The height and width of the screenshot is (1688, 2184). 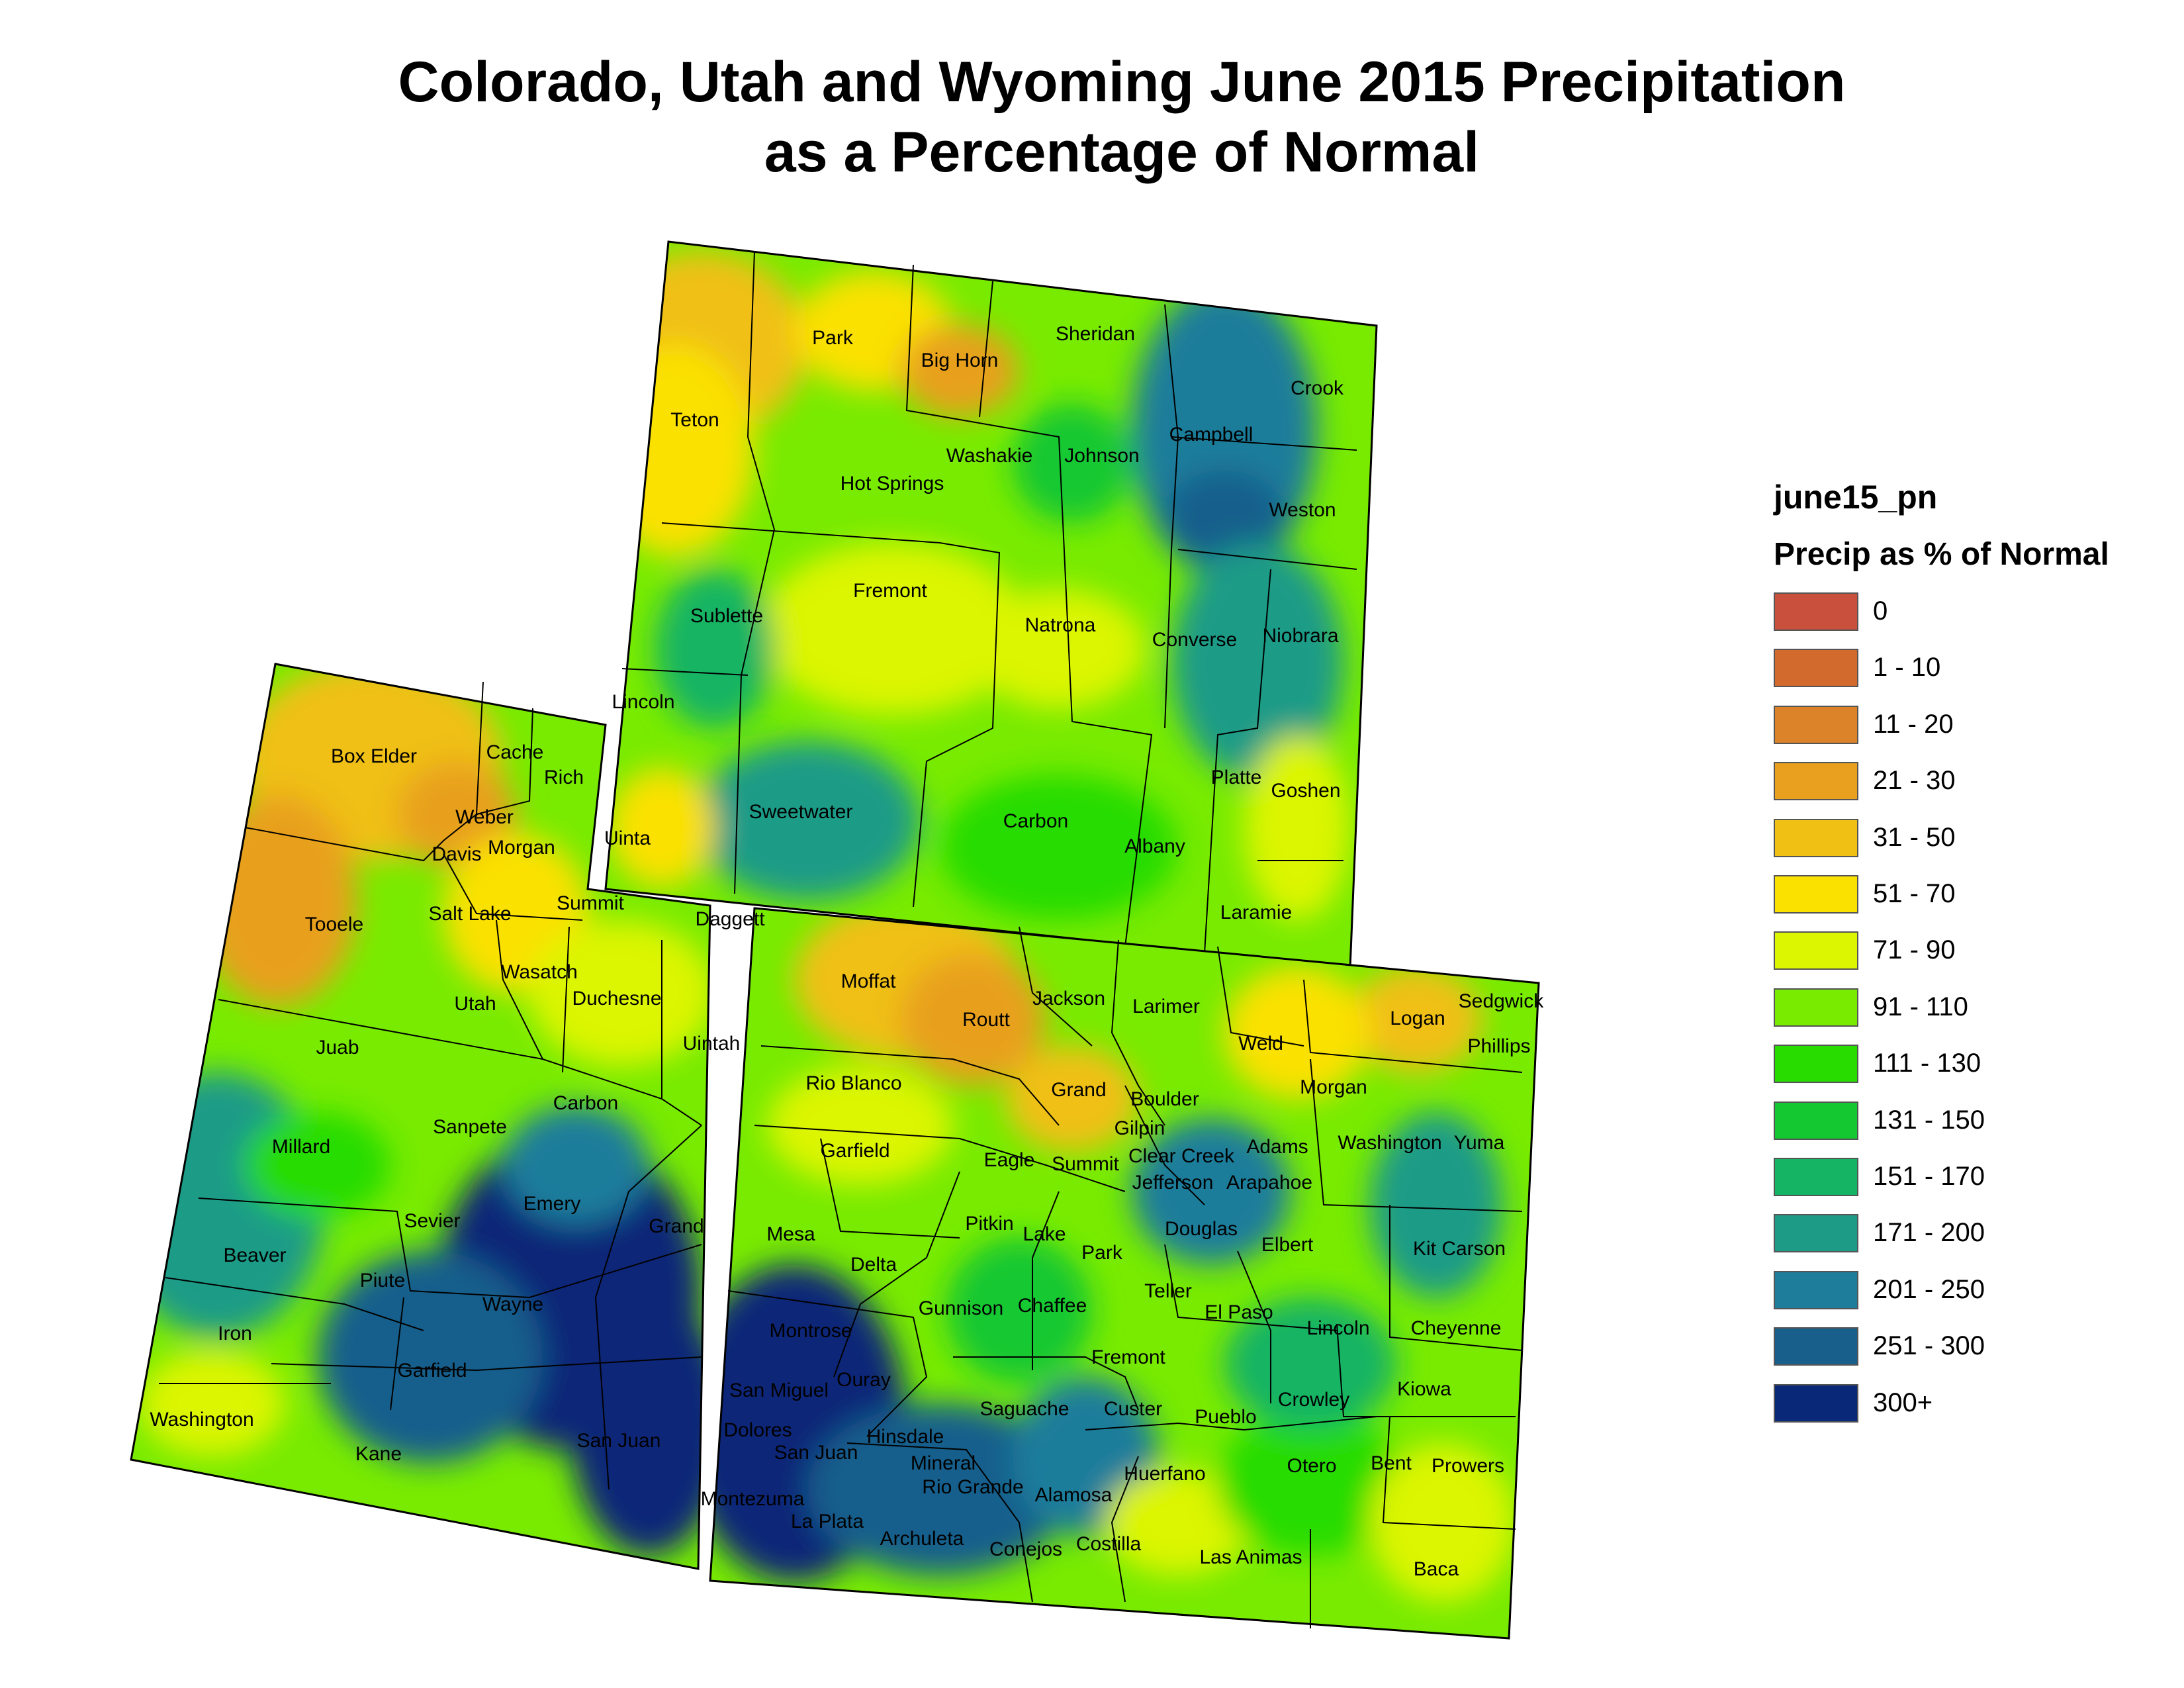 I want to click on legend-label: 31 - 50, so click(x=1914, y=837).